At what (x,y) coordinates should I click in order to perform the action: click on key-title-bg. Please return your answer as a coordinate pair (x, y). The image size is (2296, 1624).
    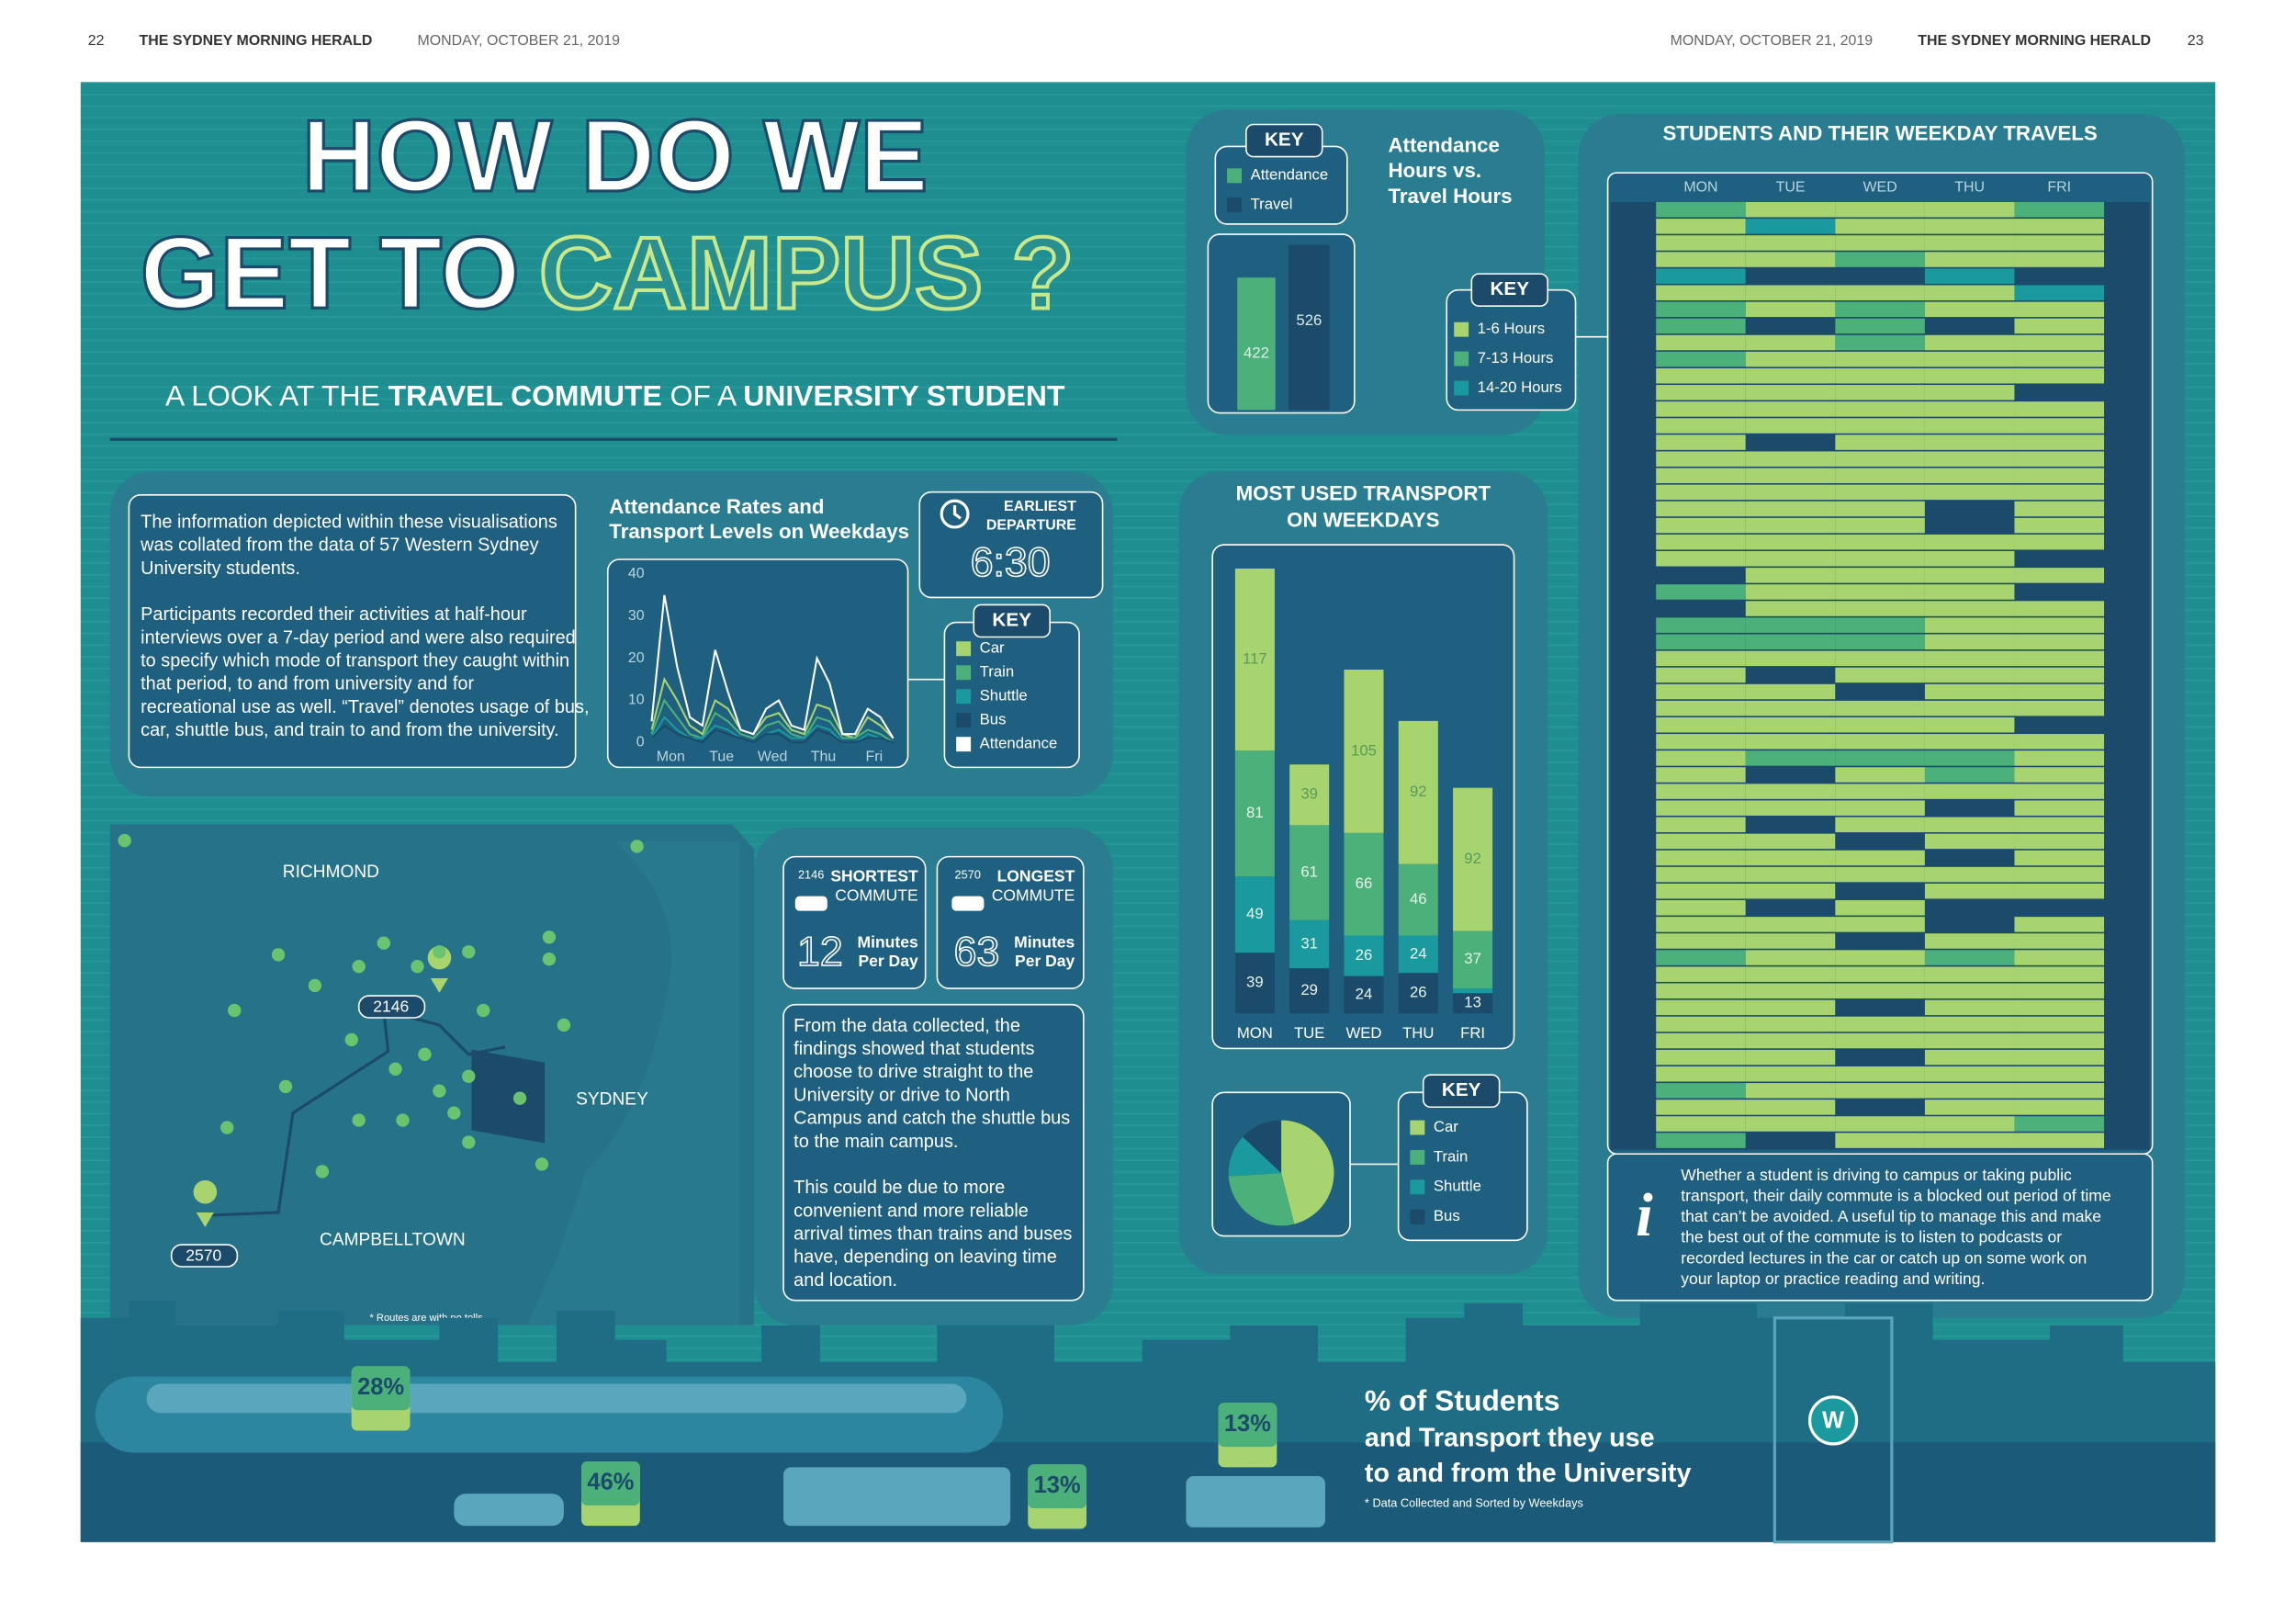
    Looking at the image, I should click on (1462, 1091).